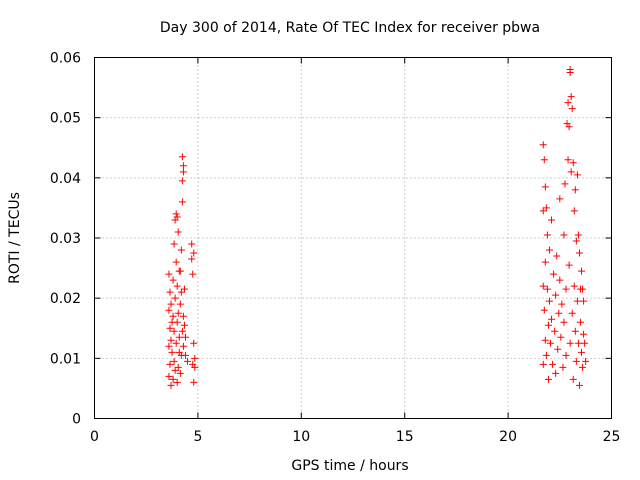  I want to click on x-tick-label: 15, so click(405, 437).